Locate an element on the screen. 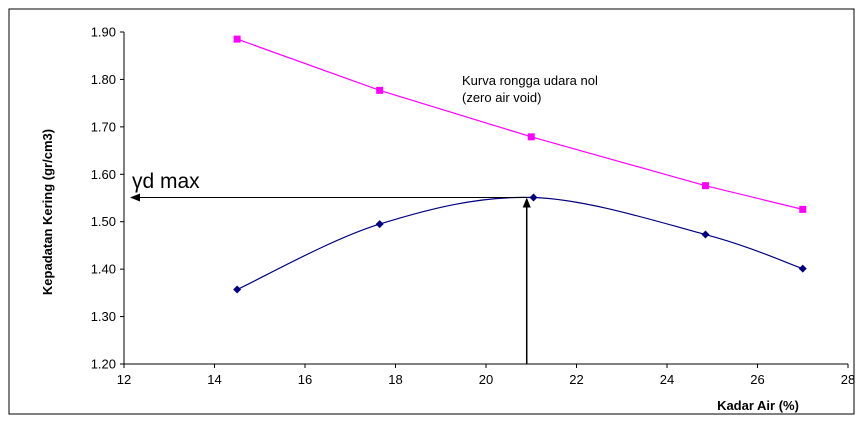 The image size is (863, 423). gamma-vertical-arrowhead is located at coordinates (526, 202).